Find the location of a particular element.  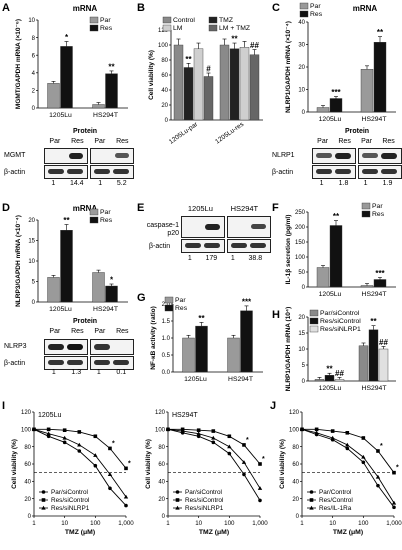

y-tick-label: 10 is located at coordinates (301, 350).